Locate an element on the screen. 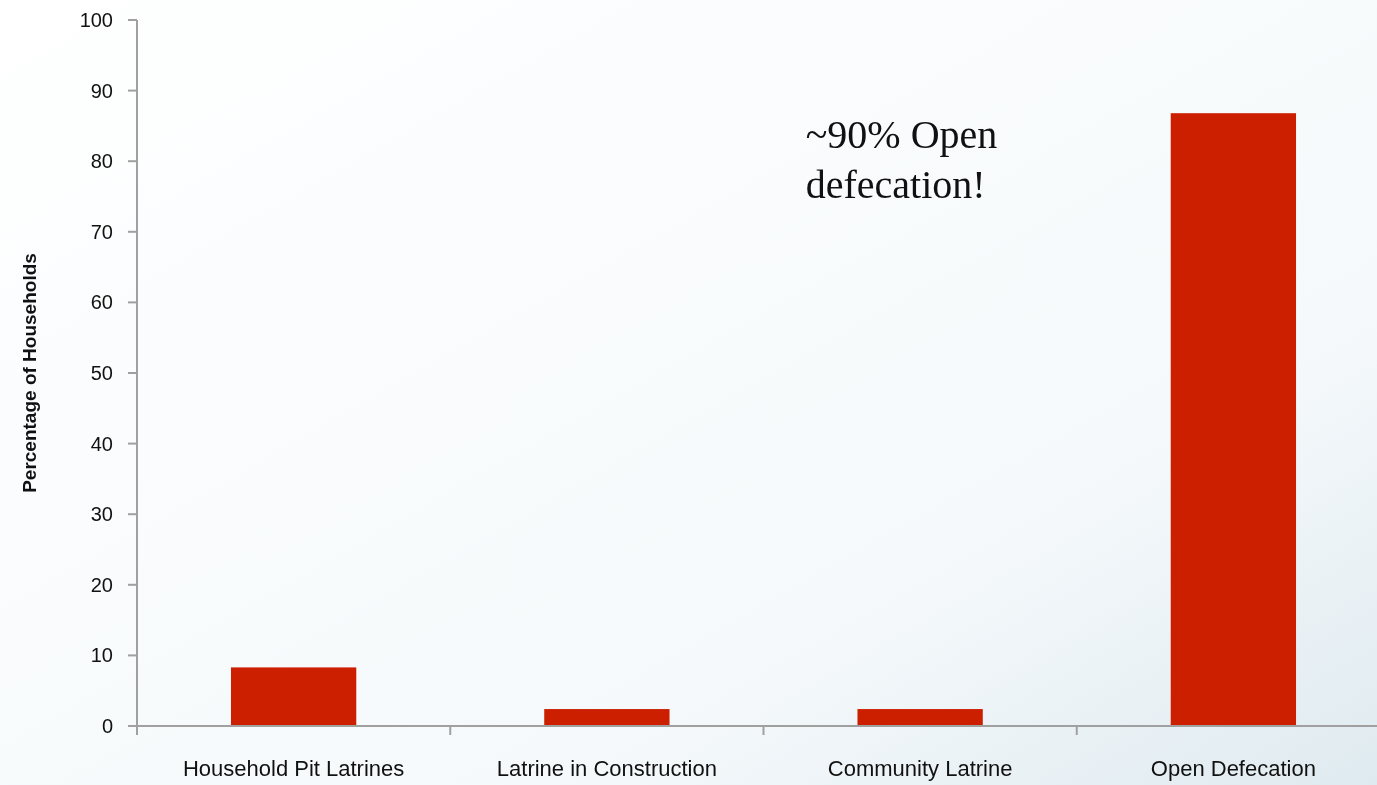 The image size is (1377, 785). y-tick-label: 80 is located at coordinates (101, 161).